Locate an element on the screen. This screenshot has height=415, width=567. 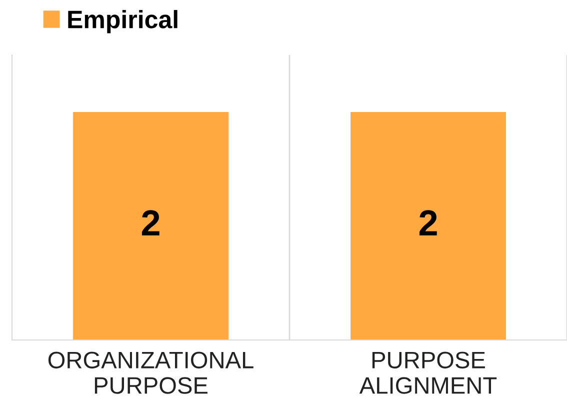
x-tick-label: ORGANIZATIONAL PURPOSE is located at coordinates (151, 373).